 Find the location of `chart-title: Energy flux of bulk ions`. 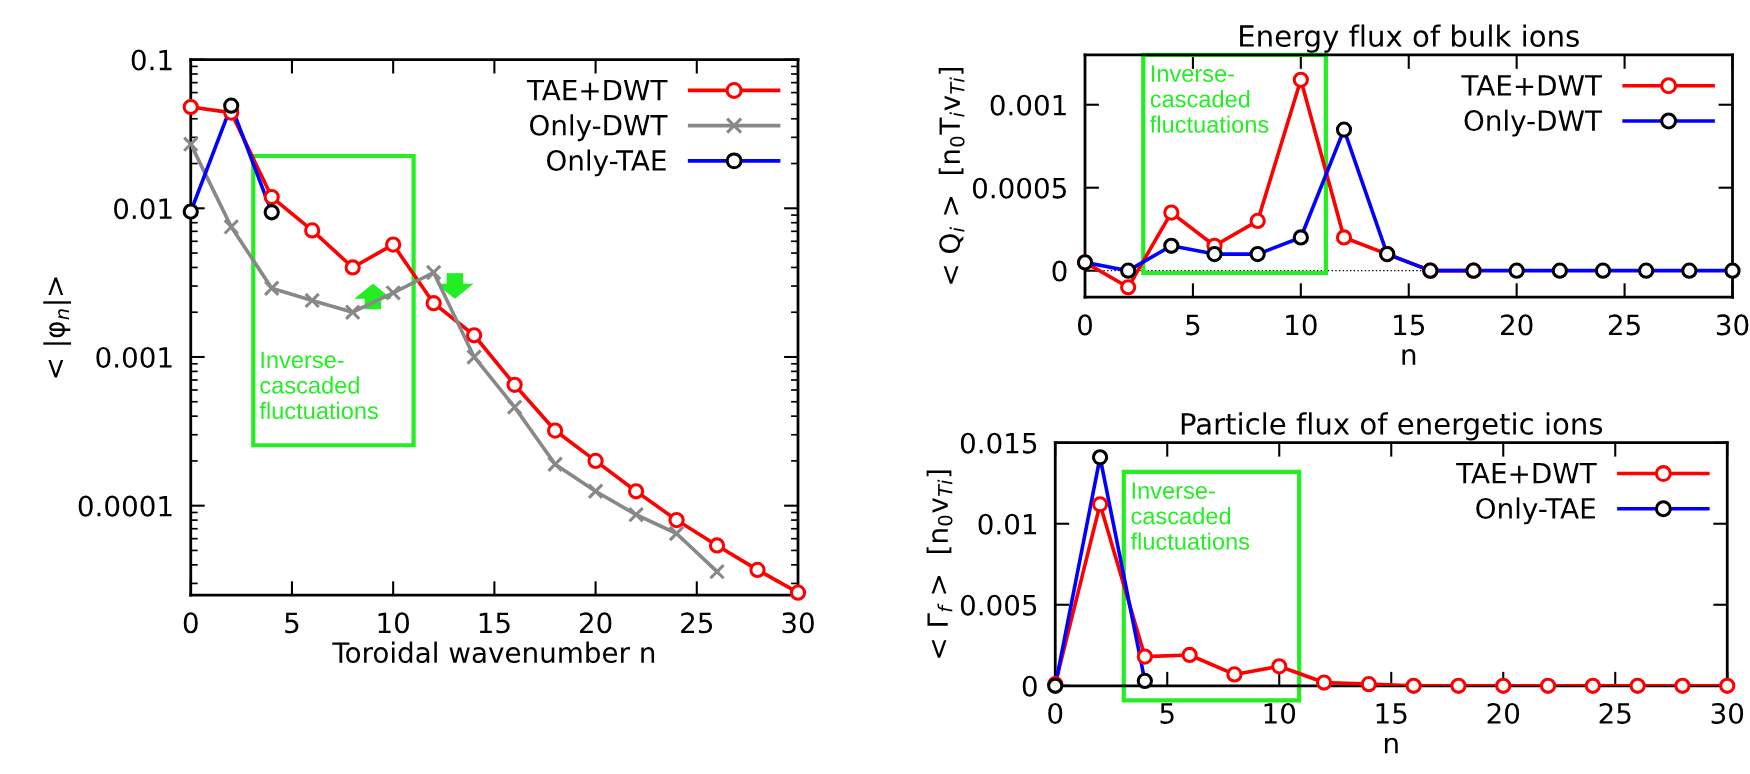

chart-title: Energy flux of bulk ions is located at coordinates (1409, 38).